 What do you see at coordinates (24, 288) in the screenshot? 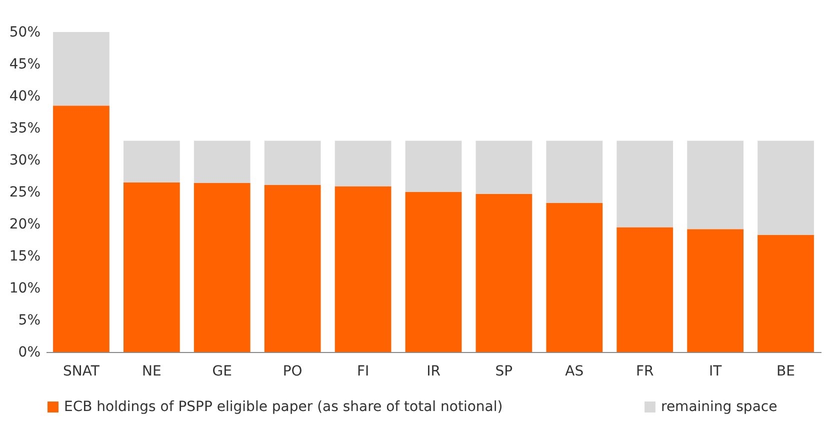
I see `y-tick-label: 10%` at bounding box center [24, 288].